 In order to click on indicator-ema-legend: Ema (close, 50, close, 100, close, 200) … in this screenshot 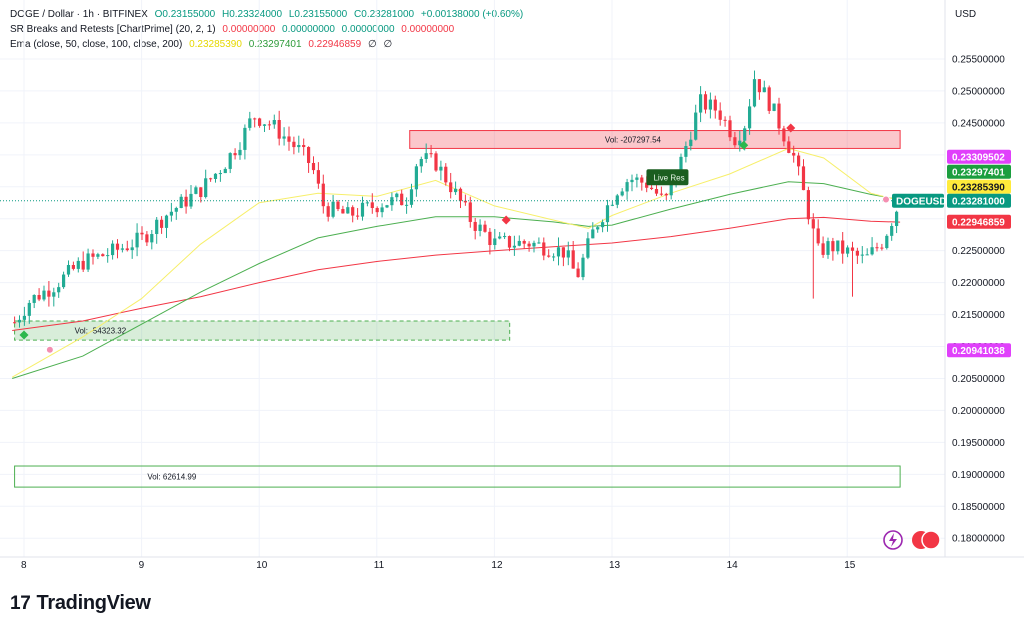, I will do `click(203, 44)`.